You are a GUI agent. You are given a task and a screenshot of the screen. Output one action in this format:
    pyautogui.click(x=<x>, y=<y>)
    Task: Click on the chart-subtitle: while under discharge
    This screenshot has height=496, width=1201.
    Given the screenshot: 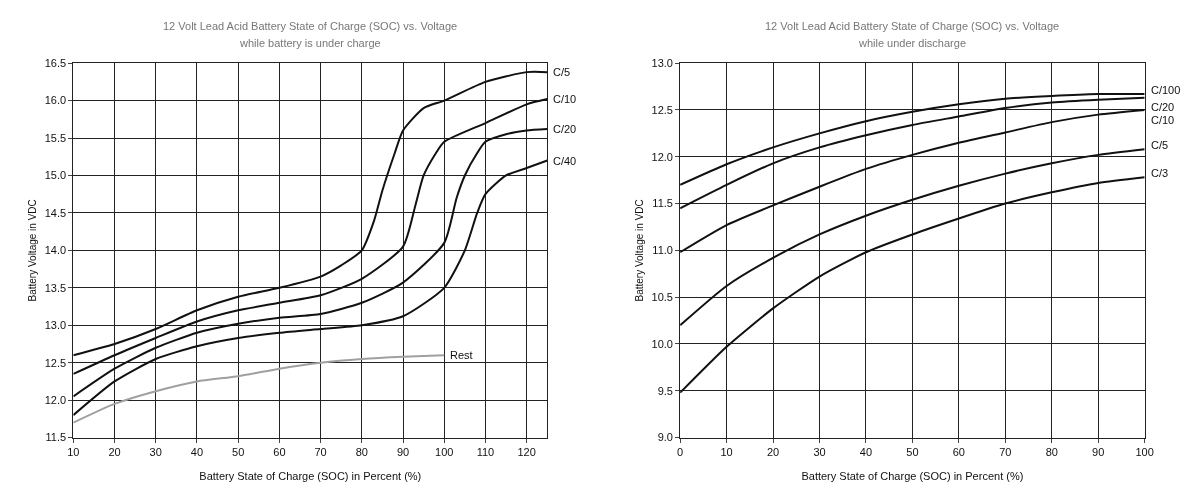 What is the action you would take?
    pyautogui.click(x=912, y=43)
    